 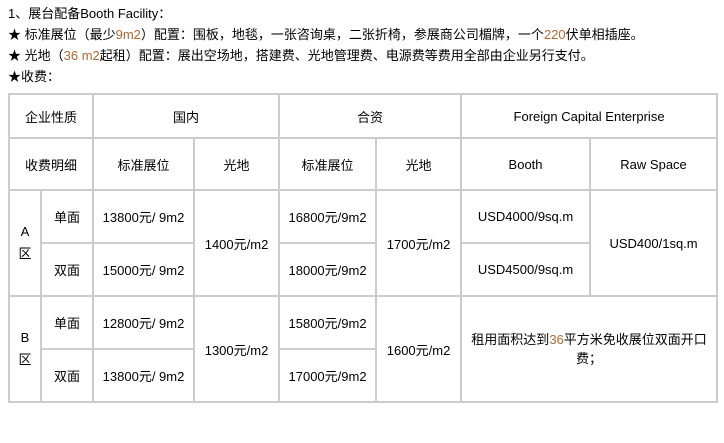 I want to click on line2-prefix: ★ 标准展位（最少, so click(x=62, y=34).